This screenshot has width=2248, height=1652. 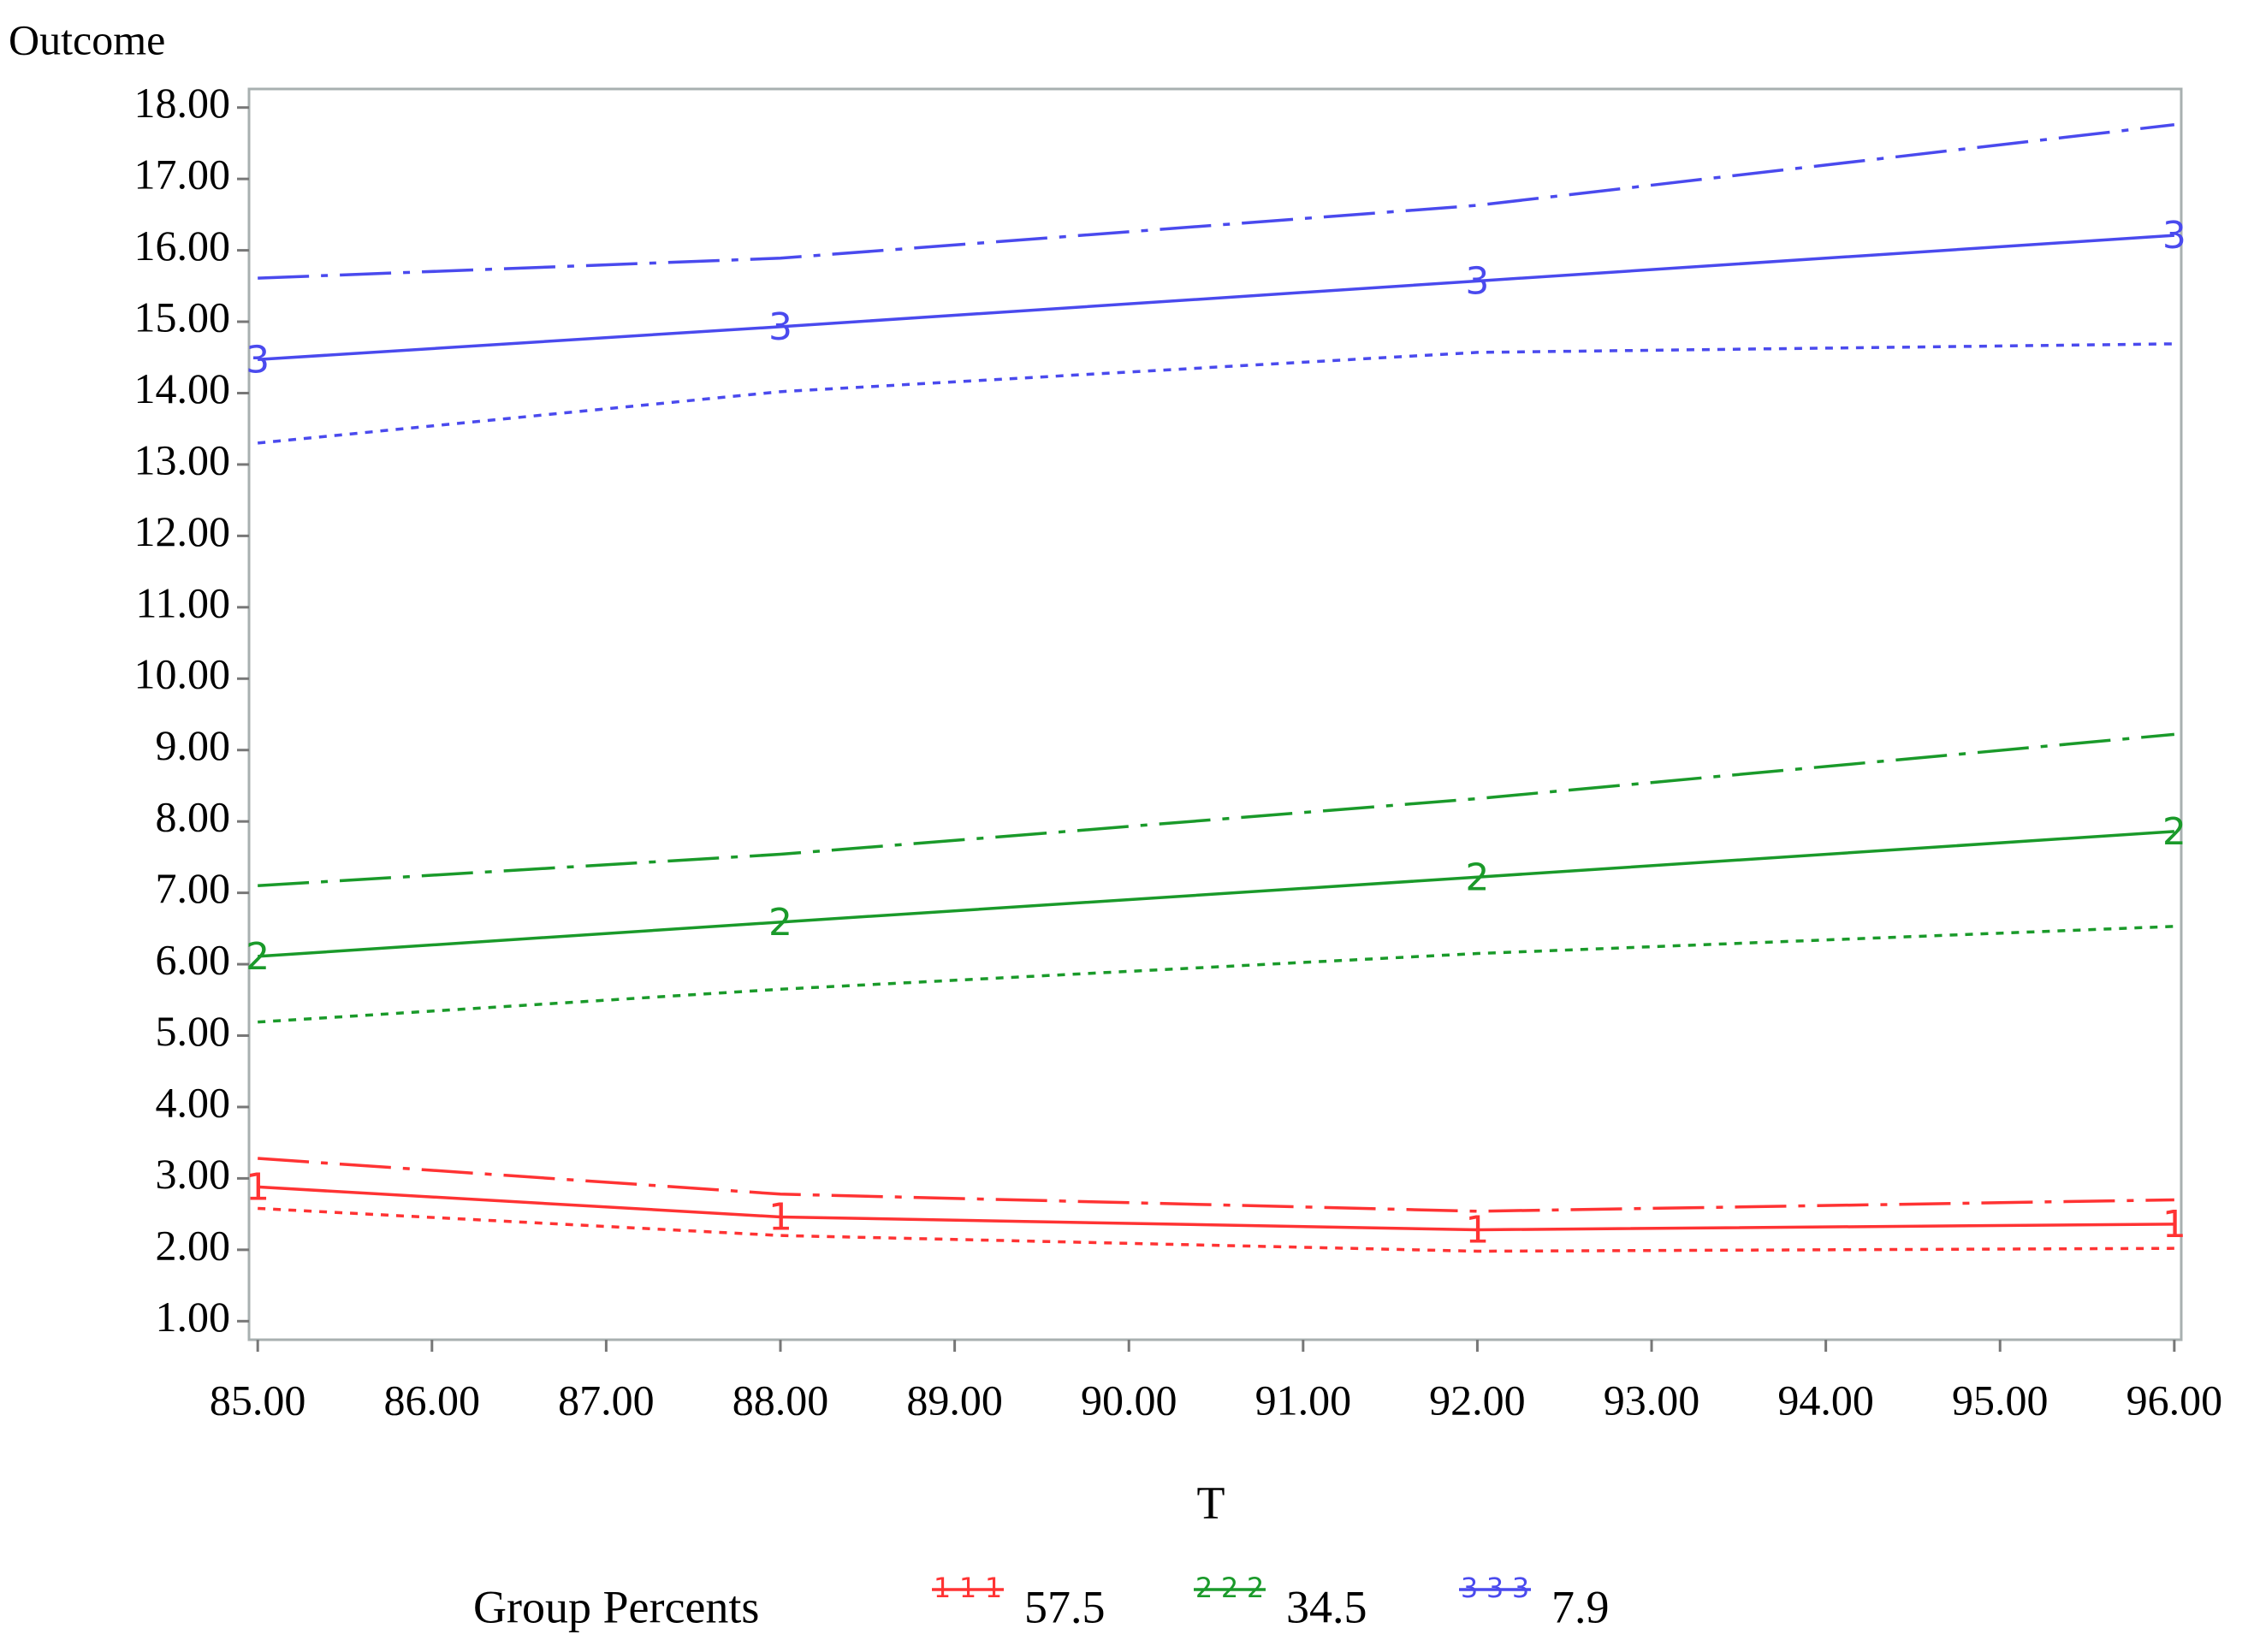 What do you see at coordinates (1129, 1400) in the screenshot?
I see `x-tick-label: 90.00` at bounding box center [1129, 1400].